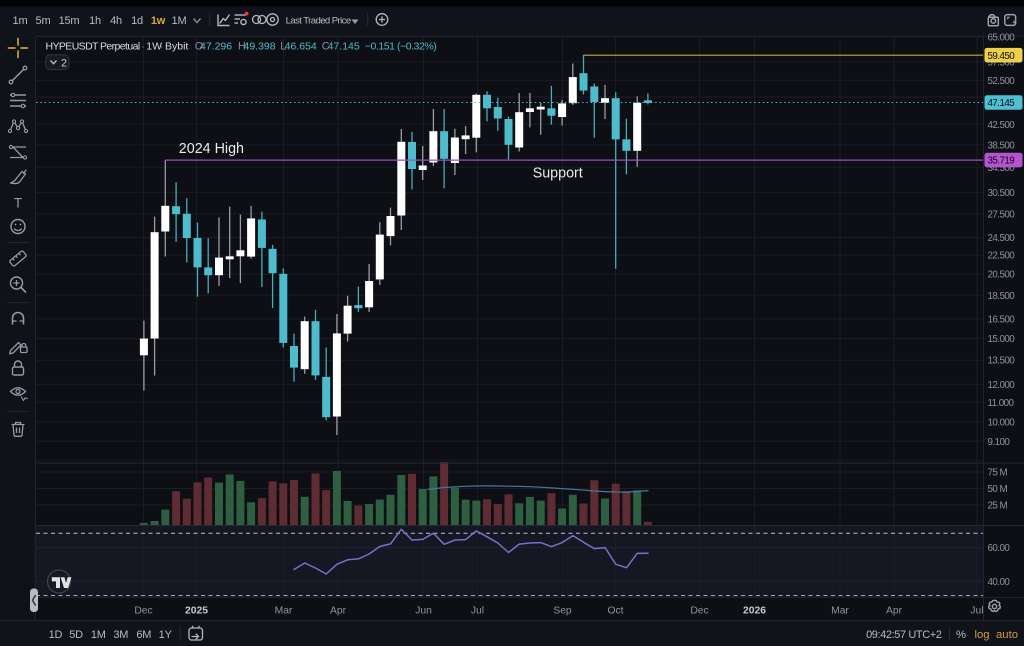 Image resolution: width=1024 pixels, height=646 pixels. What do you see at coordinates (176, 46) in the screenshot?
I see `svg-text: Bybit` at bounding box center [176, 46].